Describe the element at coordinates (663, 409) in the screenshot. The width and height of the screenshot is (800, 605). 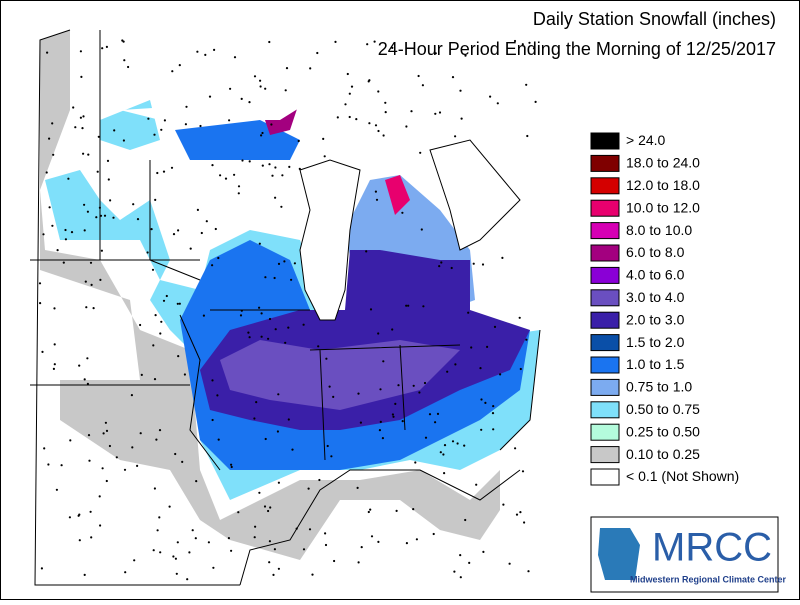
I see `legend-label: 0.50 to 0.75` at that location.